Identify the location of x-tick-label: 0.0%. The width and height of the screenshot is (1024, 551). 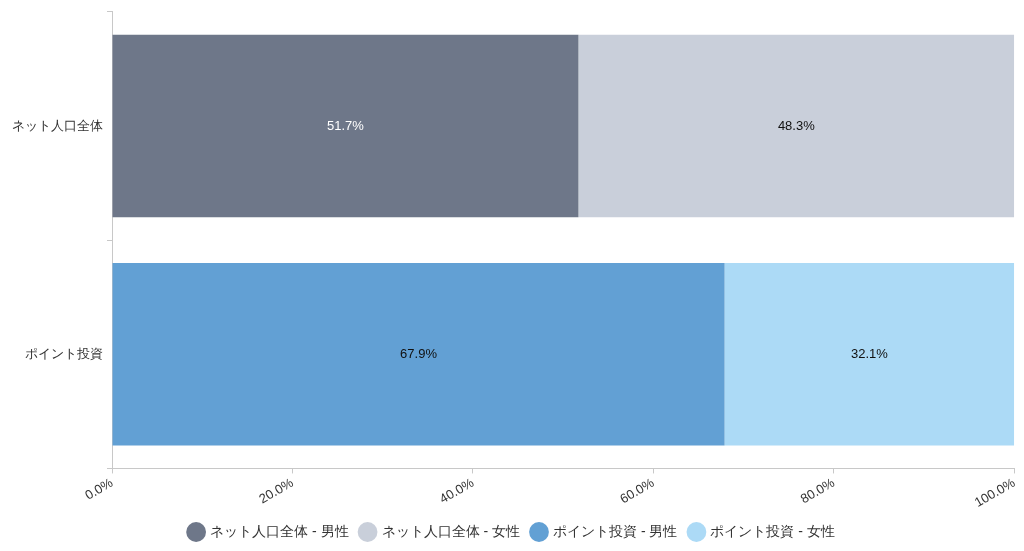
(99, 488).